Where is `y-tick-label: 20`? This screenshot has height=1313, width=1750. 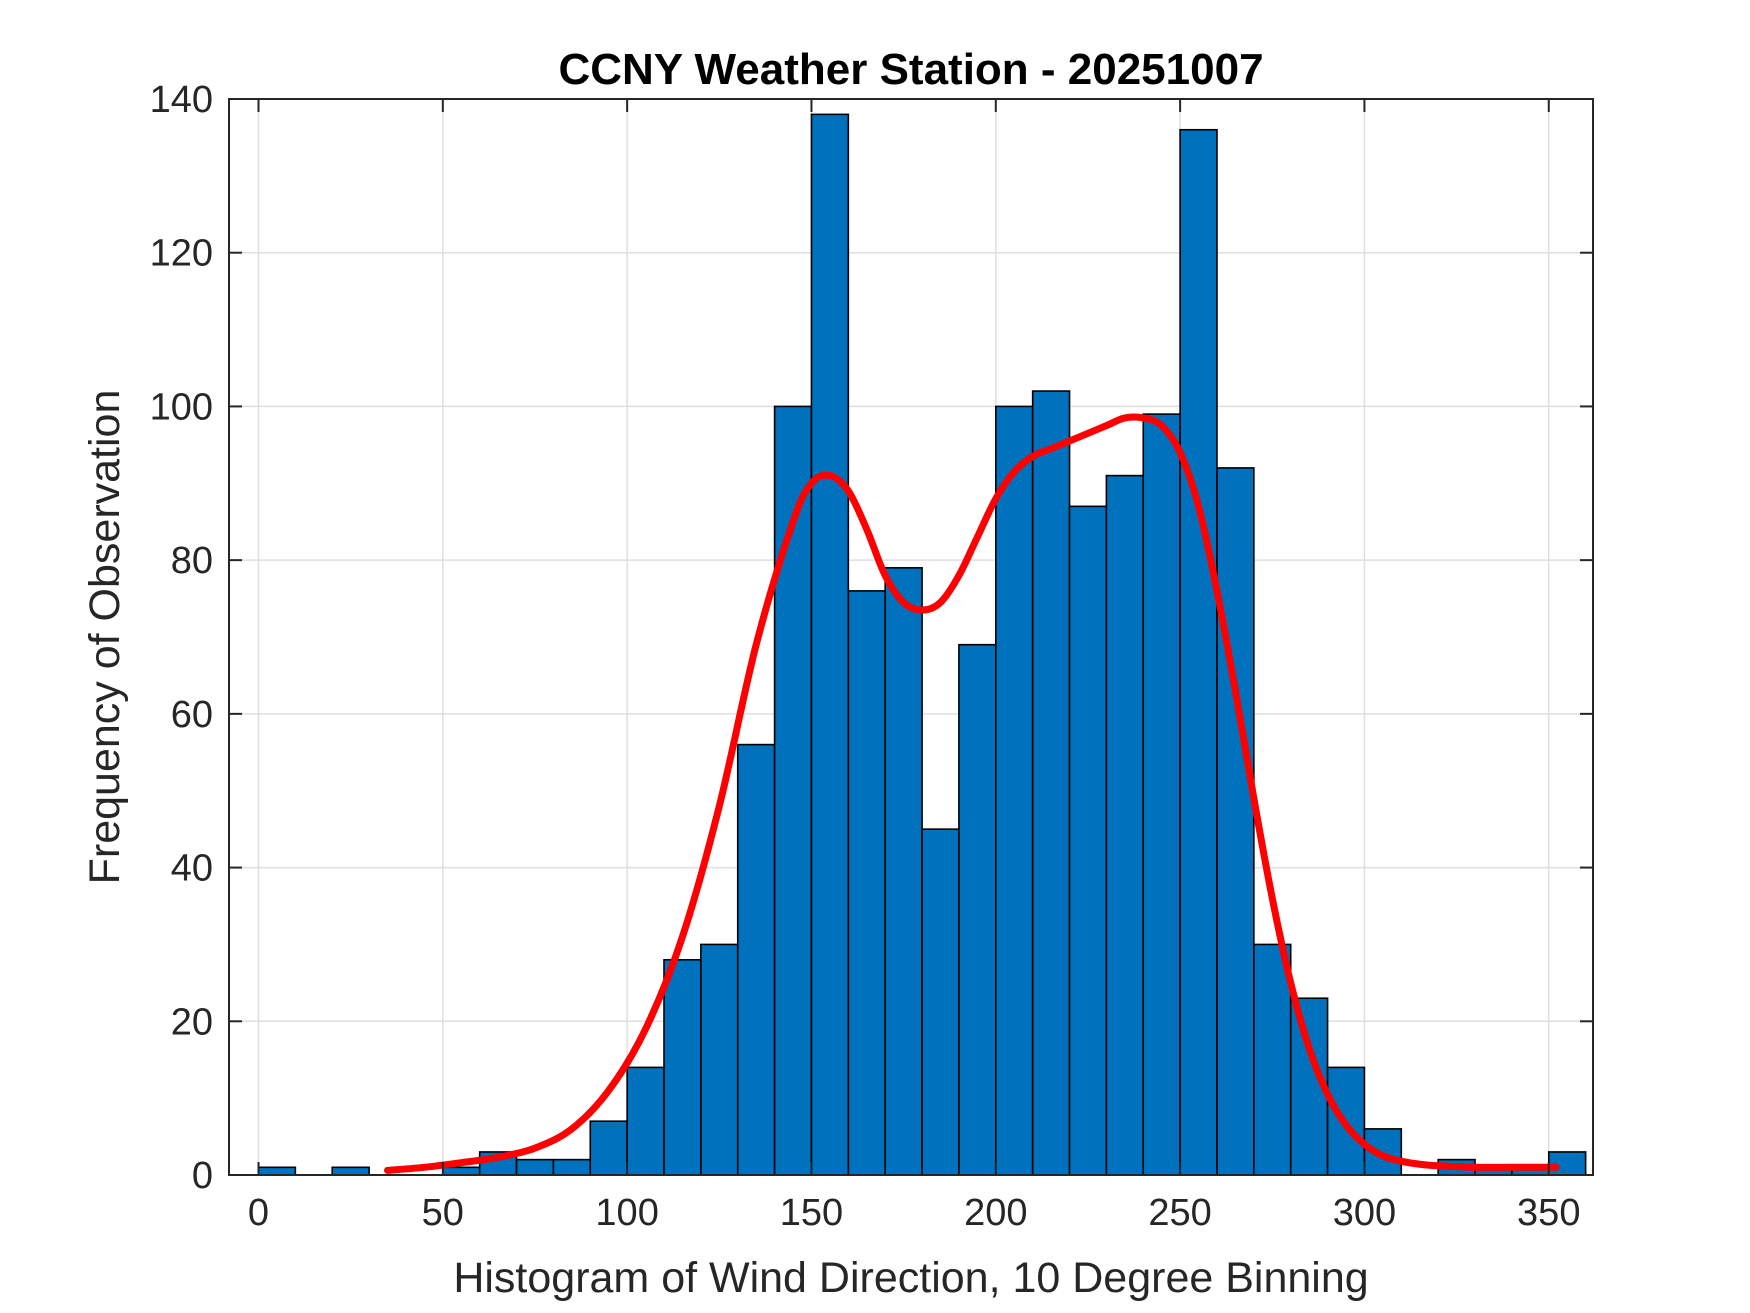 y-tick-label: 20 is located at coordinates (192, 1022).